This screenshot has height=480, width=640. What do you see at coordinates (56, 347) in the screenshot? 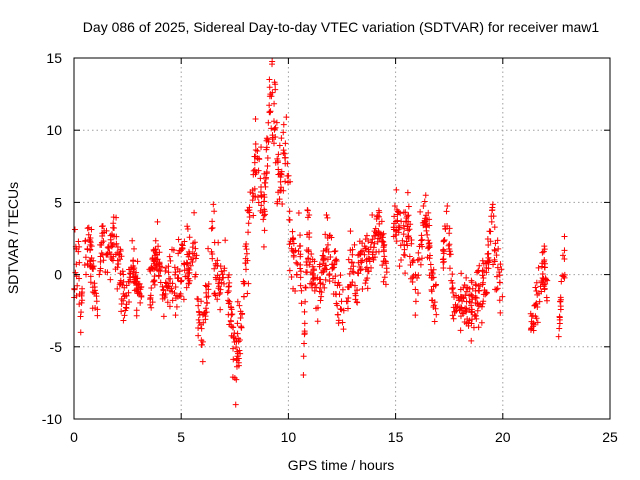
I see `y-tick-label: -5` at bounding box center [56, 347].